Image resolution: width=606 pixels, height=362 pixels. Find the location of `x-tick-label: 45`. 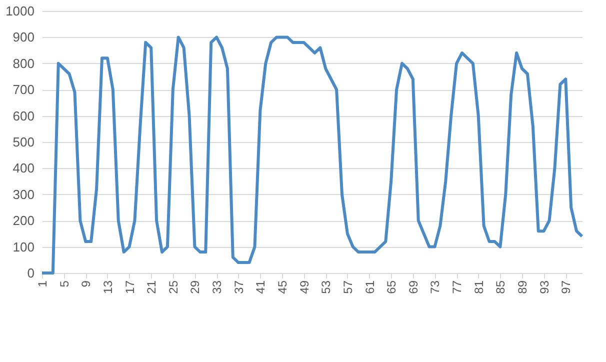

x-tick-label: 45 is located at coordinates (283, 287).